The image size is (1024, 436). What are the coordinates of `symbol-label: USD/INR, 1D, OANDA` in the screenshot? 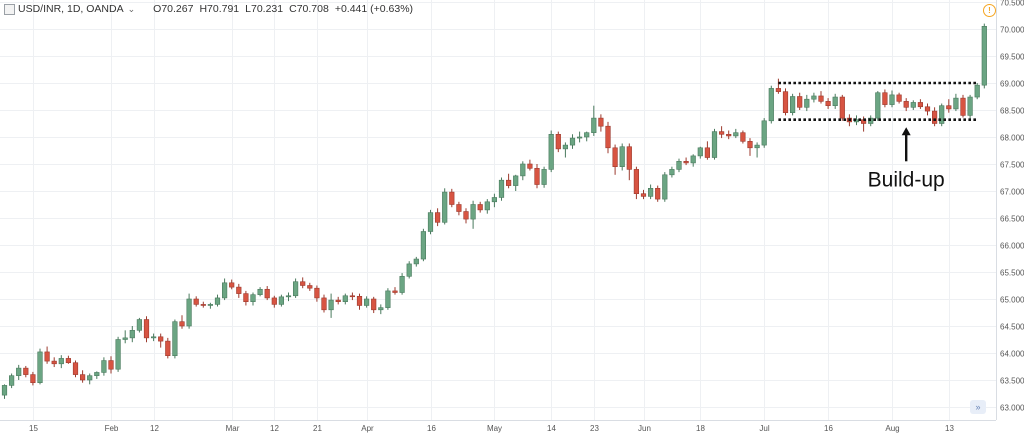 It's located at (71, 9).